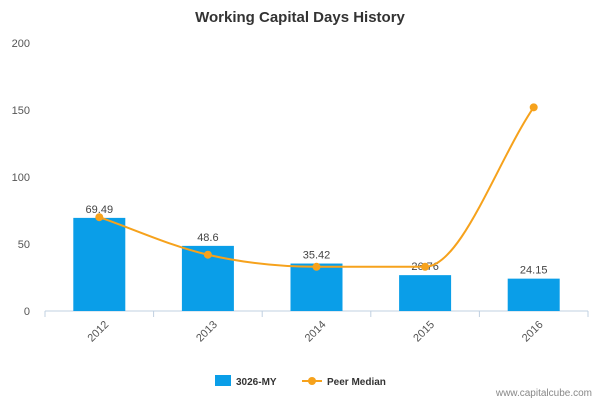  What do you see at coordinates (534, 271) in the screenshot?
I see `bar-data-label: 24.15` at bounding box center [534, 271].